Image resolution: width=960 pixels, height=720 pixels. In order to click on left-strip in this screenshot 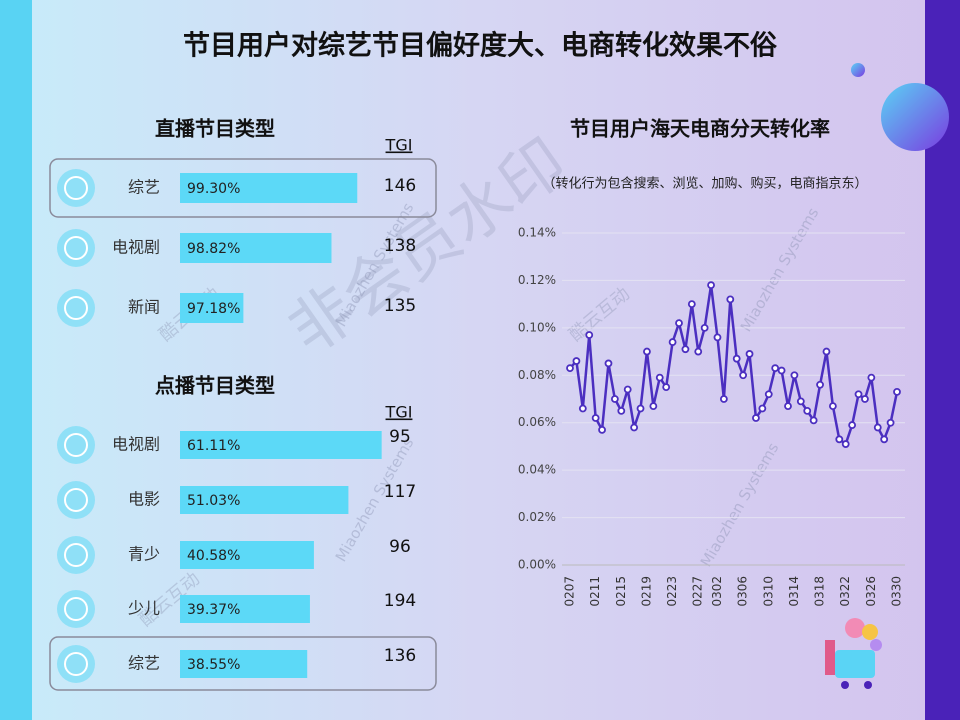, I will do `click(16, 360)`.